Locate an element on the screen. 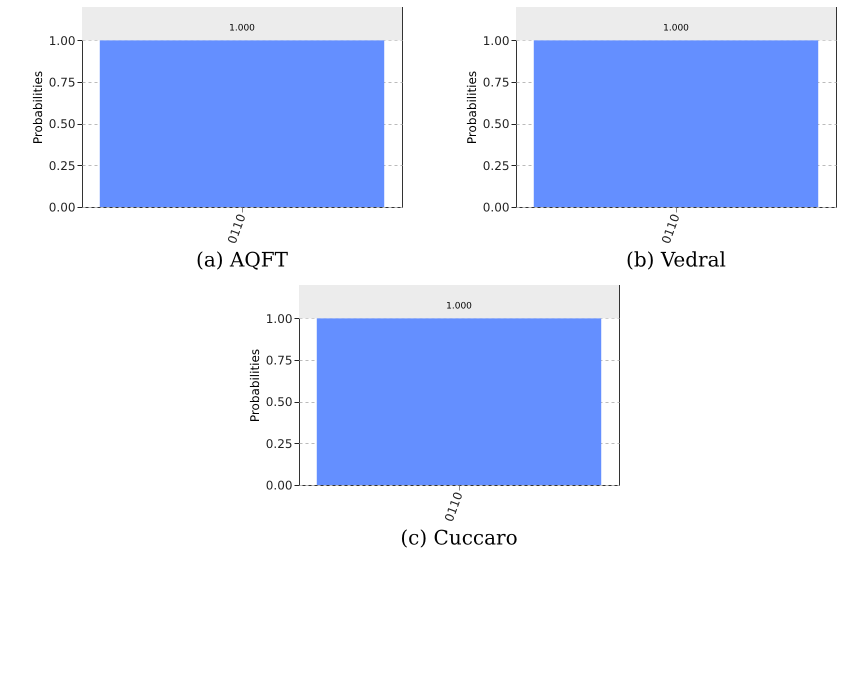  text: (b) Vedral is located at coordinates (676, 260).